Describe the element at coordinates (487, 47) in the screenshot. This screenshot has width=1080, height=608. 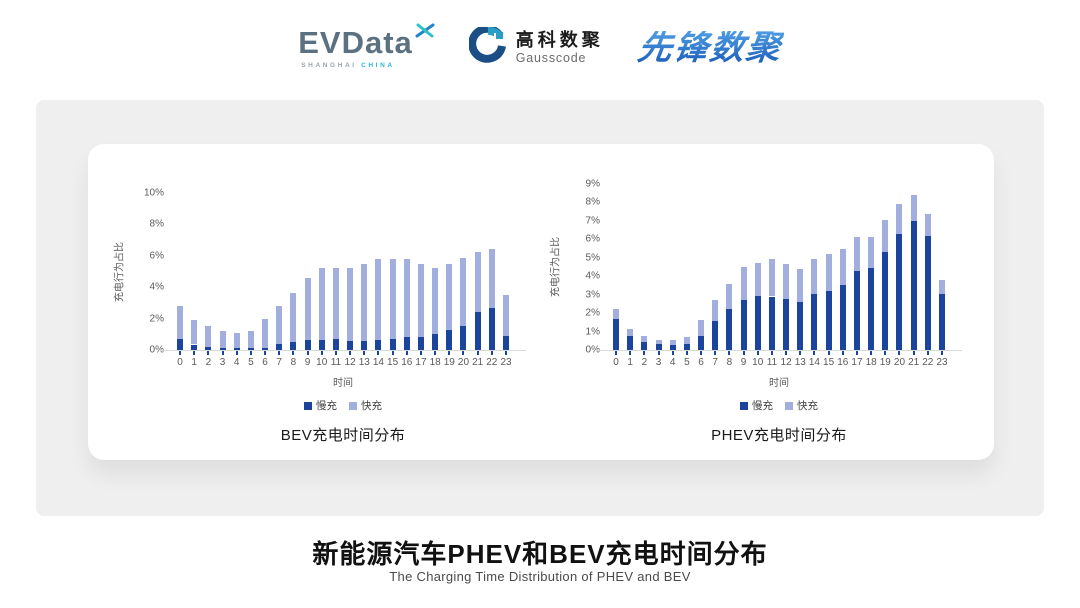
I see `gausscode-icon` at that location.